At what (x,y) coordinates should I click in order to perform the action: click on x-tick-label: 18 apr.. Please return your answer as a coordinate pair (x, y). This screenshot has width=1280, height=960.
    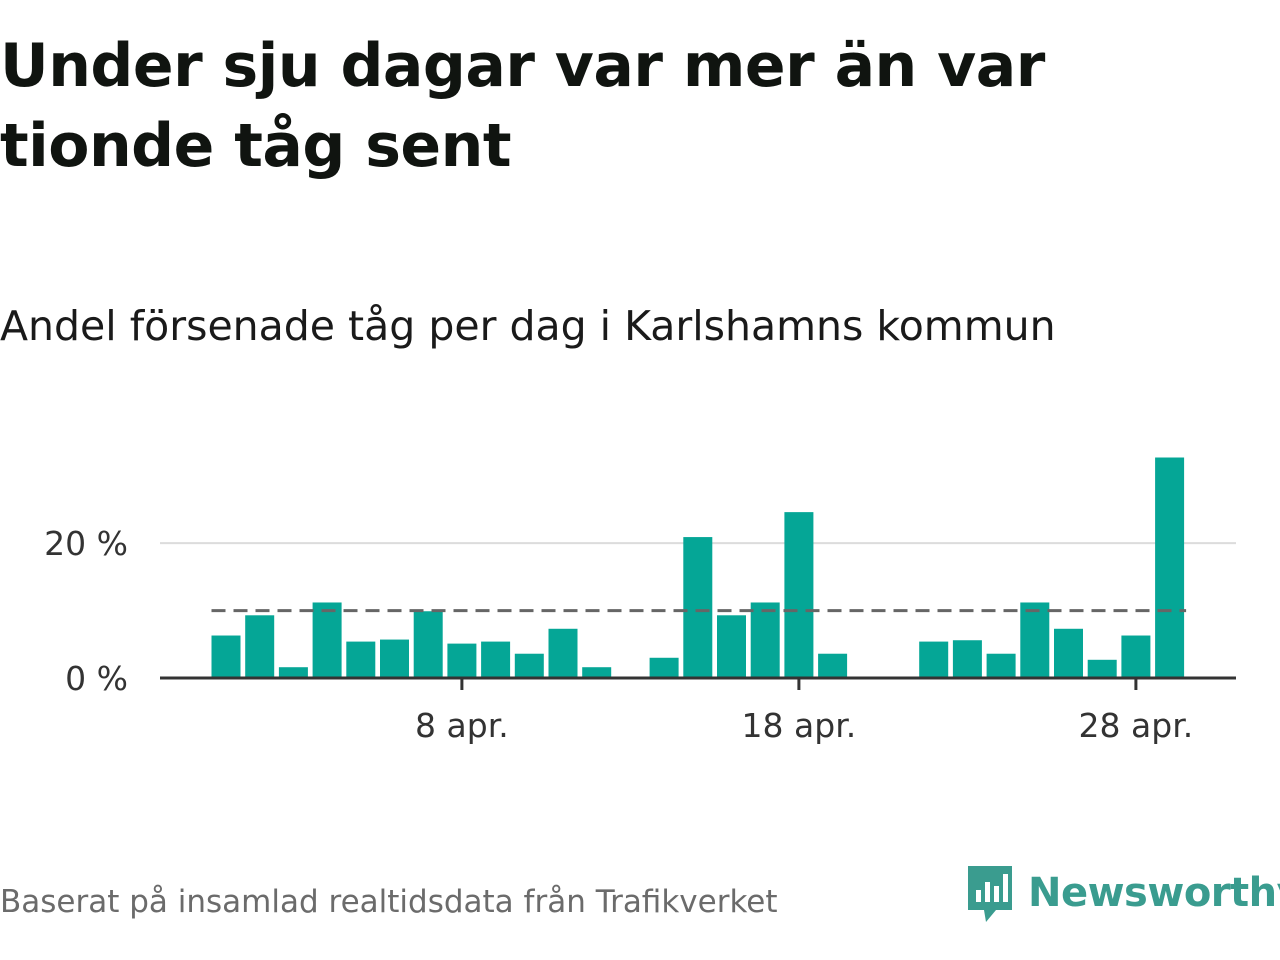
    Looking at the image, I should click on (799, 725).